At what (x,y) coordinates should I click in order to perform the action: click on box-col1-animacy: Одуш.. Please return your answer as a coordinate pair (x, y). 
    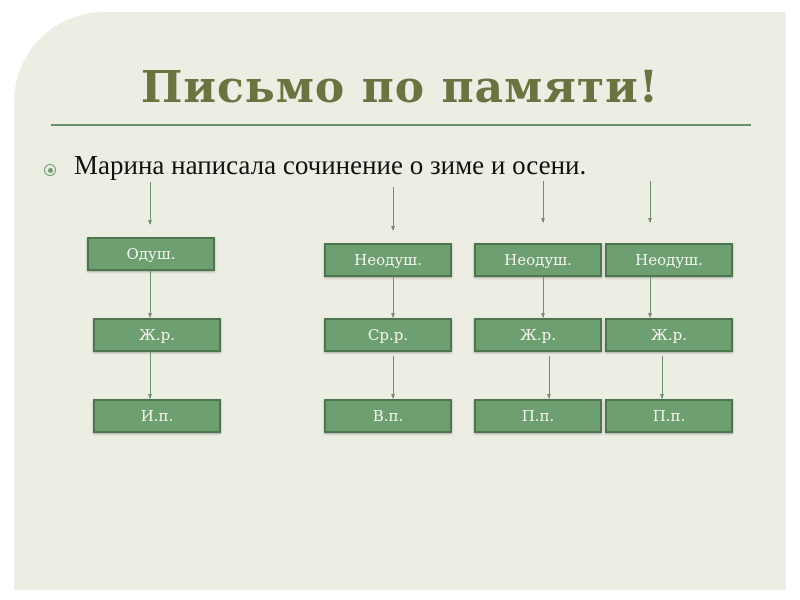
    Looking at the image, I should click on (151, 254).